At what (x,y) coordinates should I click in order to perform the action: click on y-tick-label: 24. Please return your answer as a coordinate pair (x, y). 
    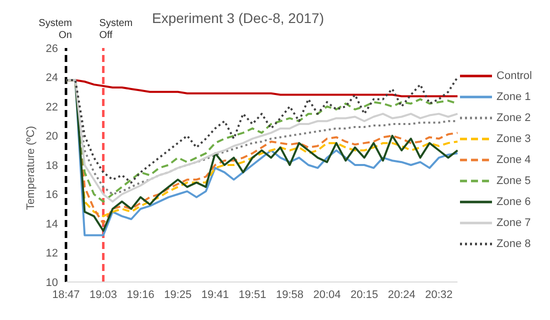
    Looking at the image, I should click on (52, 78).